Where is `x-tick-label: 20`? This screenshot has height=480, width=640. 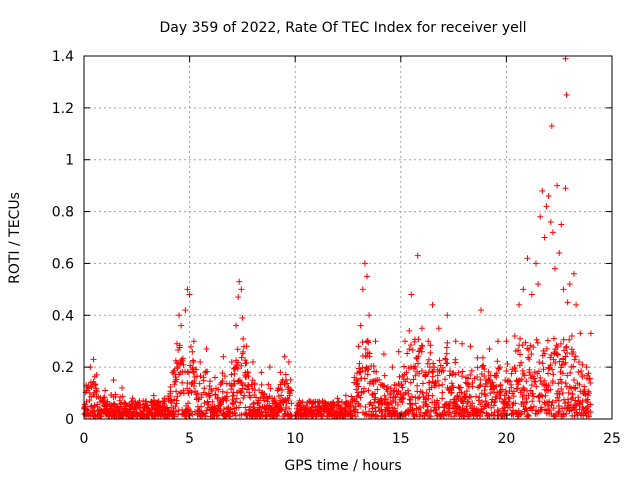 x-tick-label: 20 is located at coordinates (506, 439).